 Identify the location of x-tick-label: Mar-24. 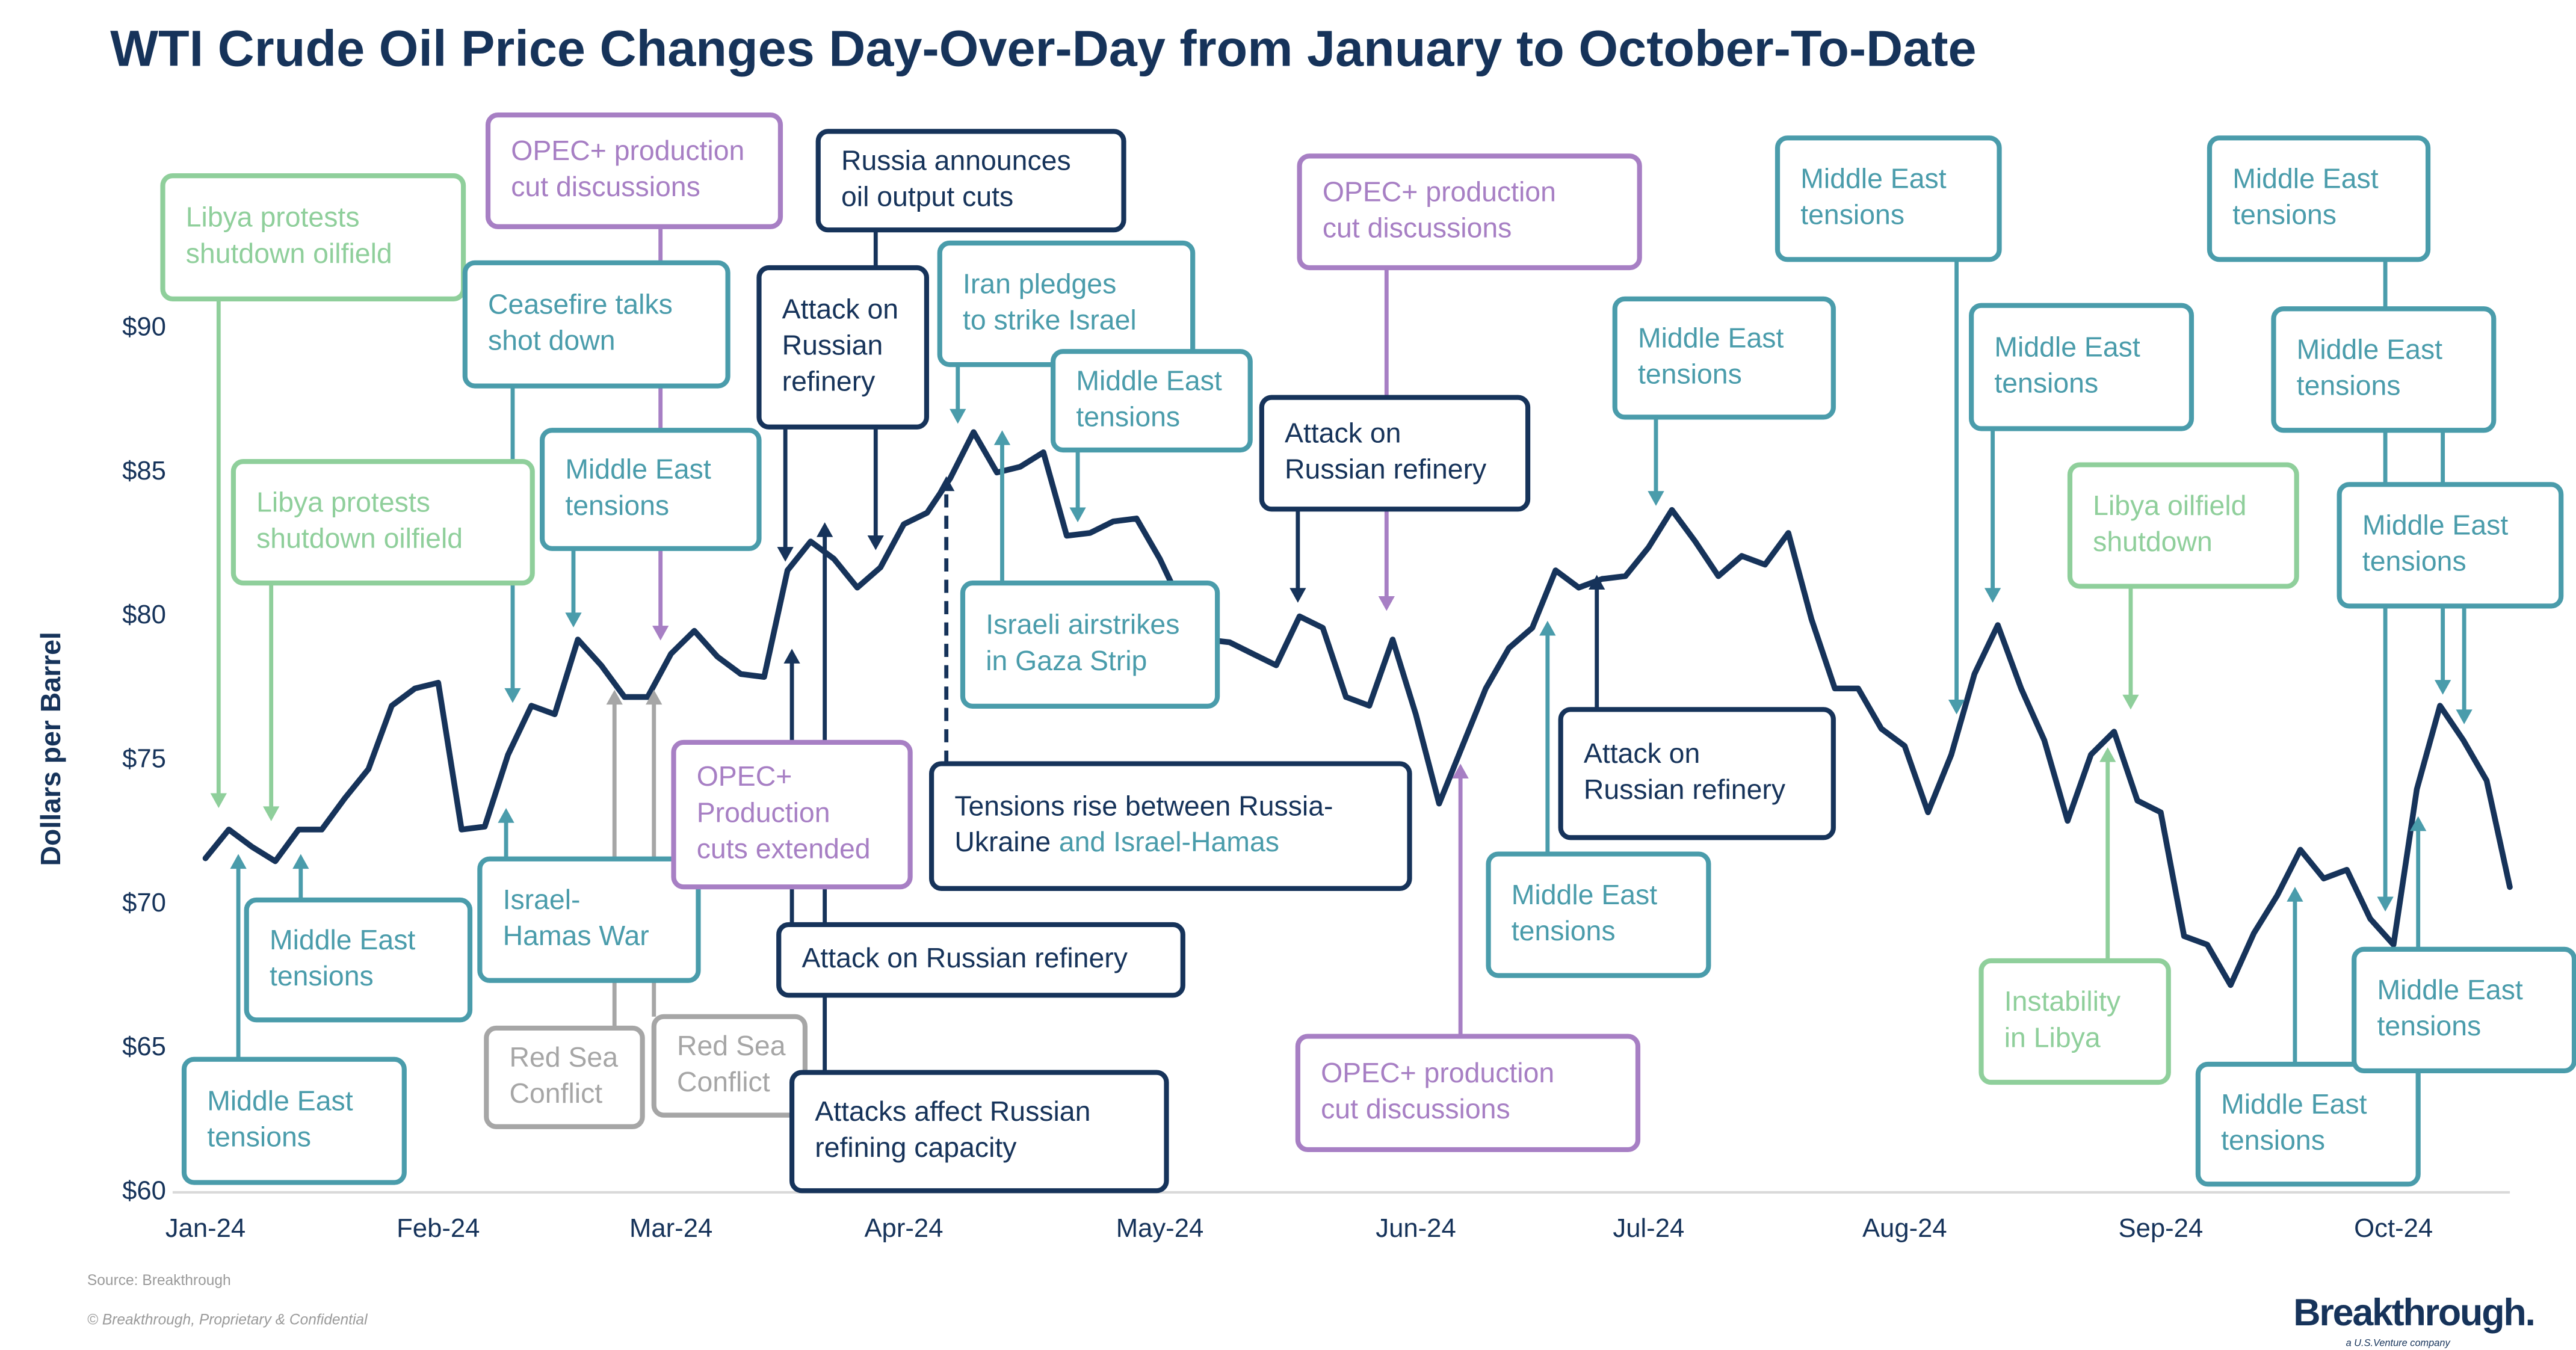
(670, 1228).